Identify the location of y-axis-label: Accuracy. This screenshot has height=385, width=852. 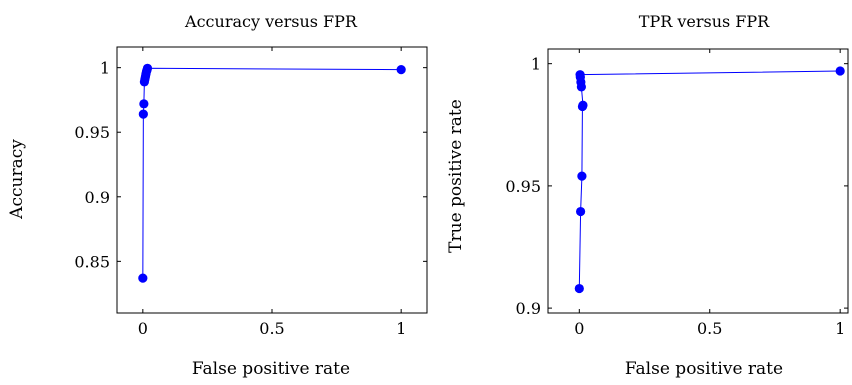
(17, 179).